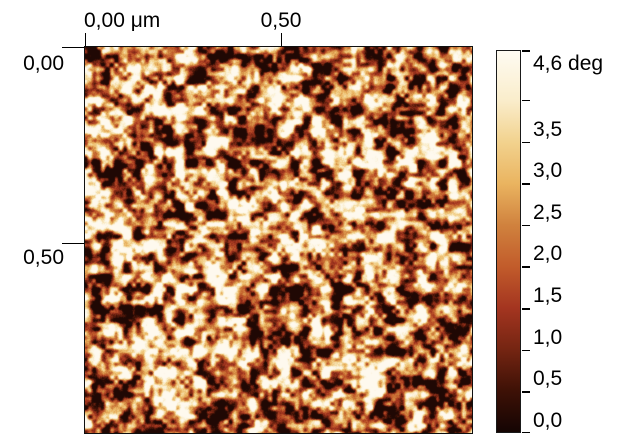 The image size is (626, 445). I want to click on colorbar-tick-label: 2,0, so click(548, 254).